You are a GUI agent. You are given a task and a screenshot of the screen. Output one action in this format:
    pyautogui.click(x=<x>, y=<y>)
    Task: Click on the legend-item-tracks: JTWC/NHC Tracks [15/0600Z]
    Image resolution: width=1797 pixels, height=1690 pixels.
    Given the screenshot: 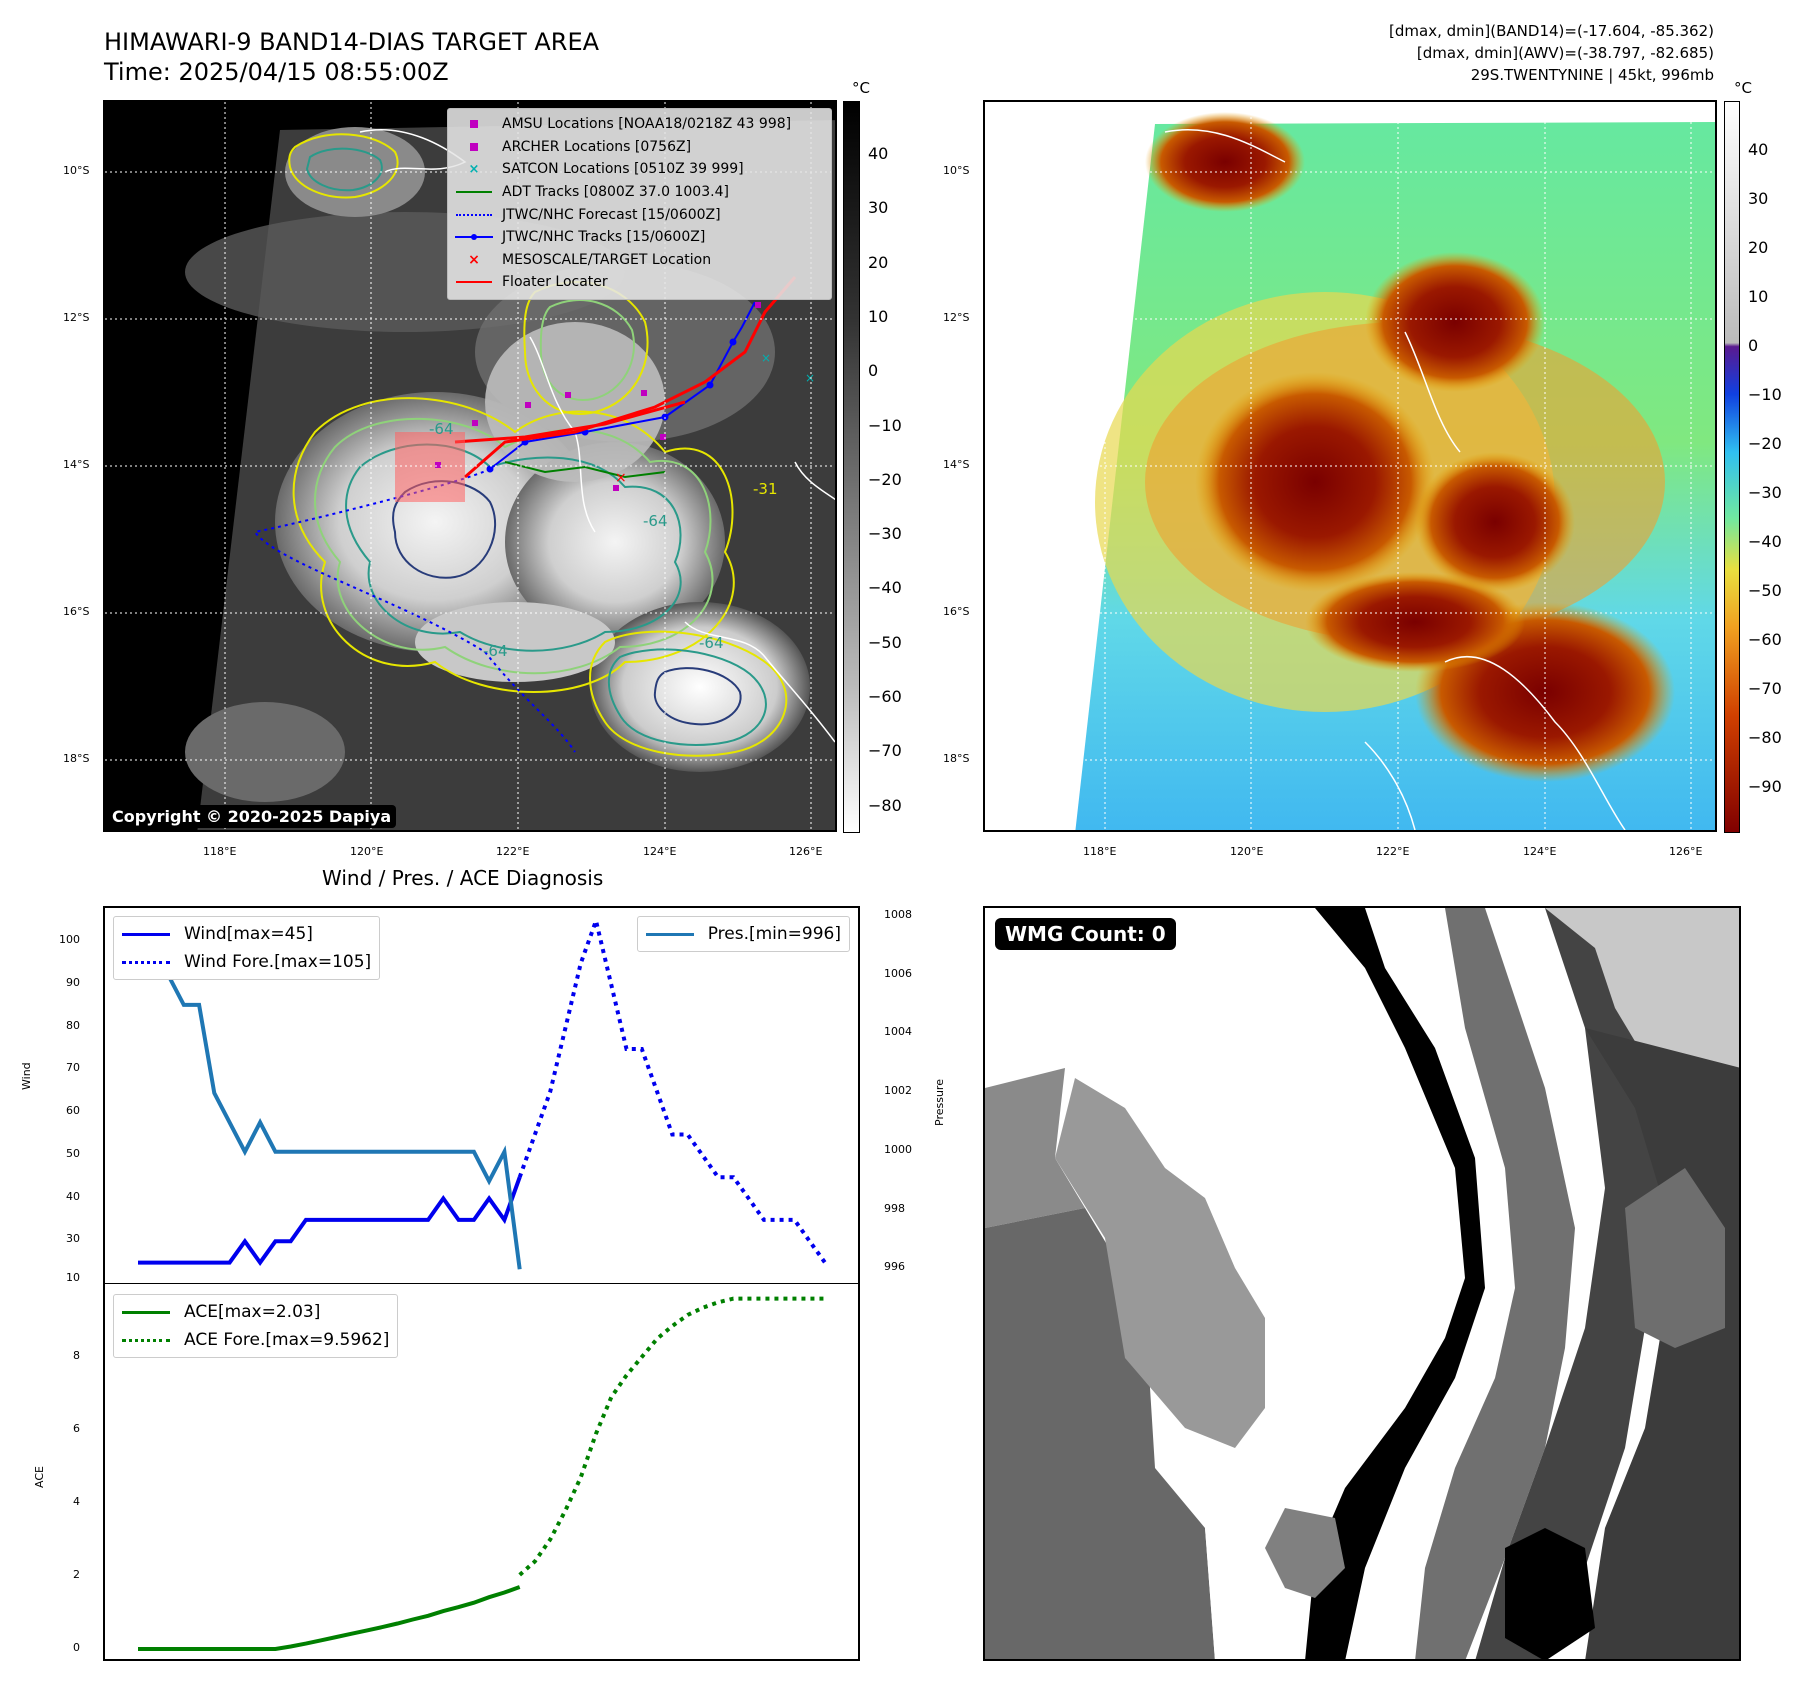 What is the action you would take?
    pyautogui.click(x=639, y=237)
    